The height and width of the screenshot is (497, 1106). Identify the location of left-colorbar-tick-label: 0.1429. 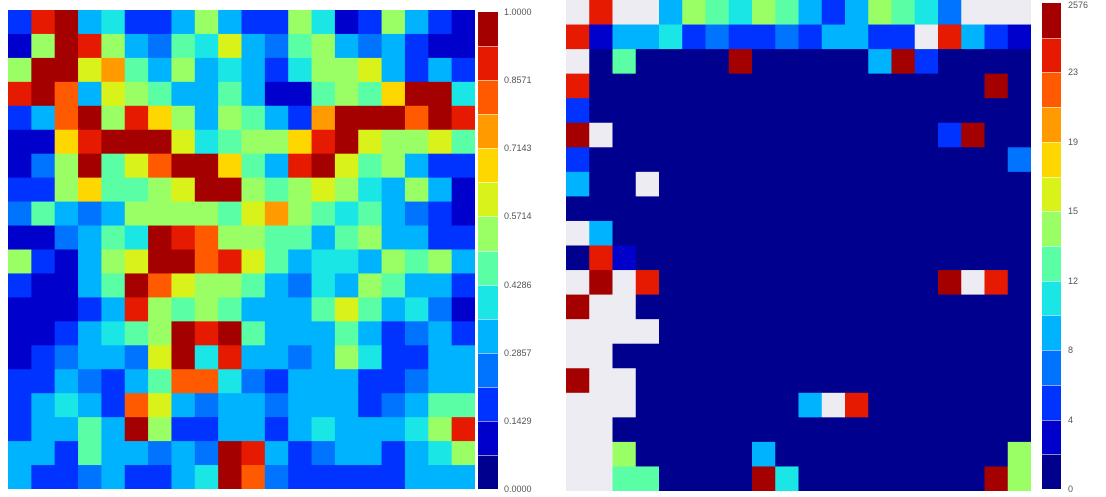
(518, 420).